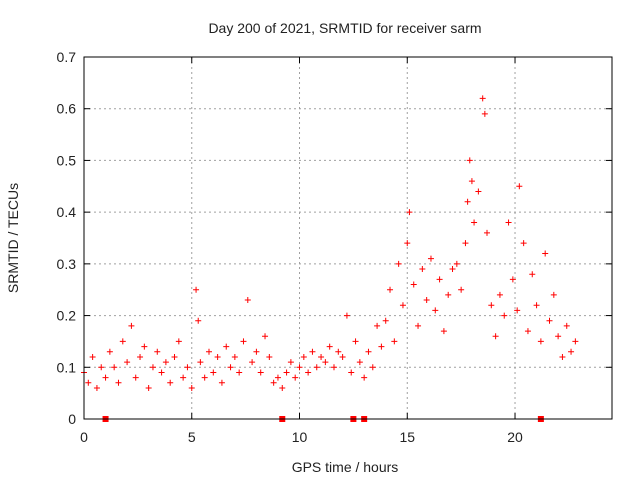 This screenshot has height=480, width=640. Describe the element at coordinates (67, 57) in the screenshot. I see `y-tick-label: 0.7` at that location.